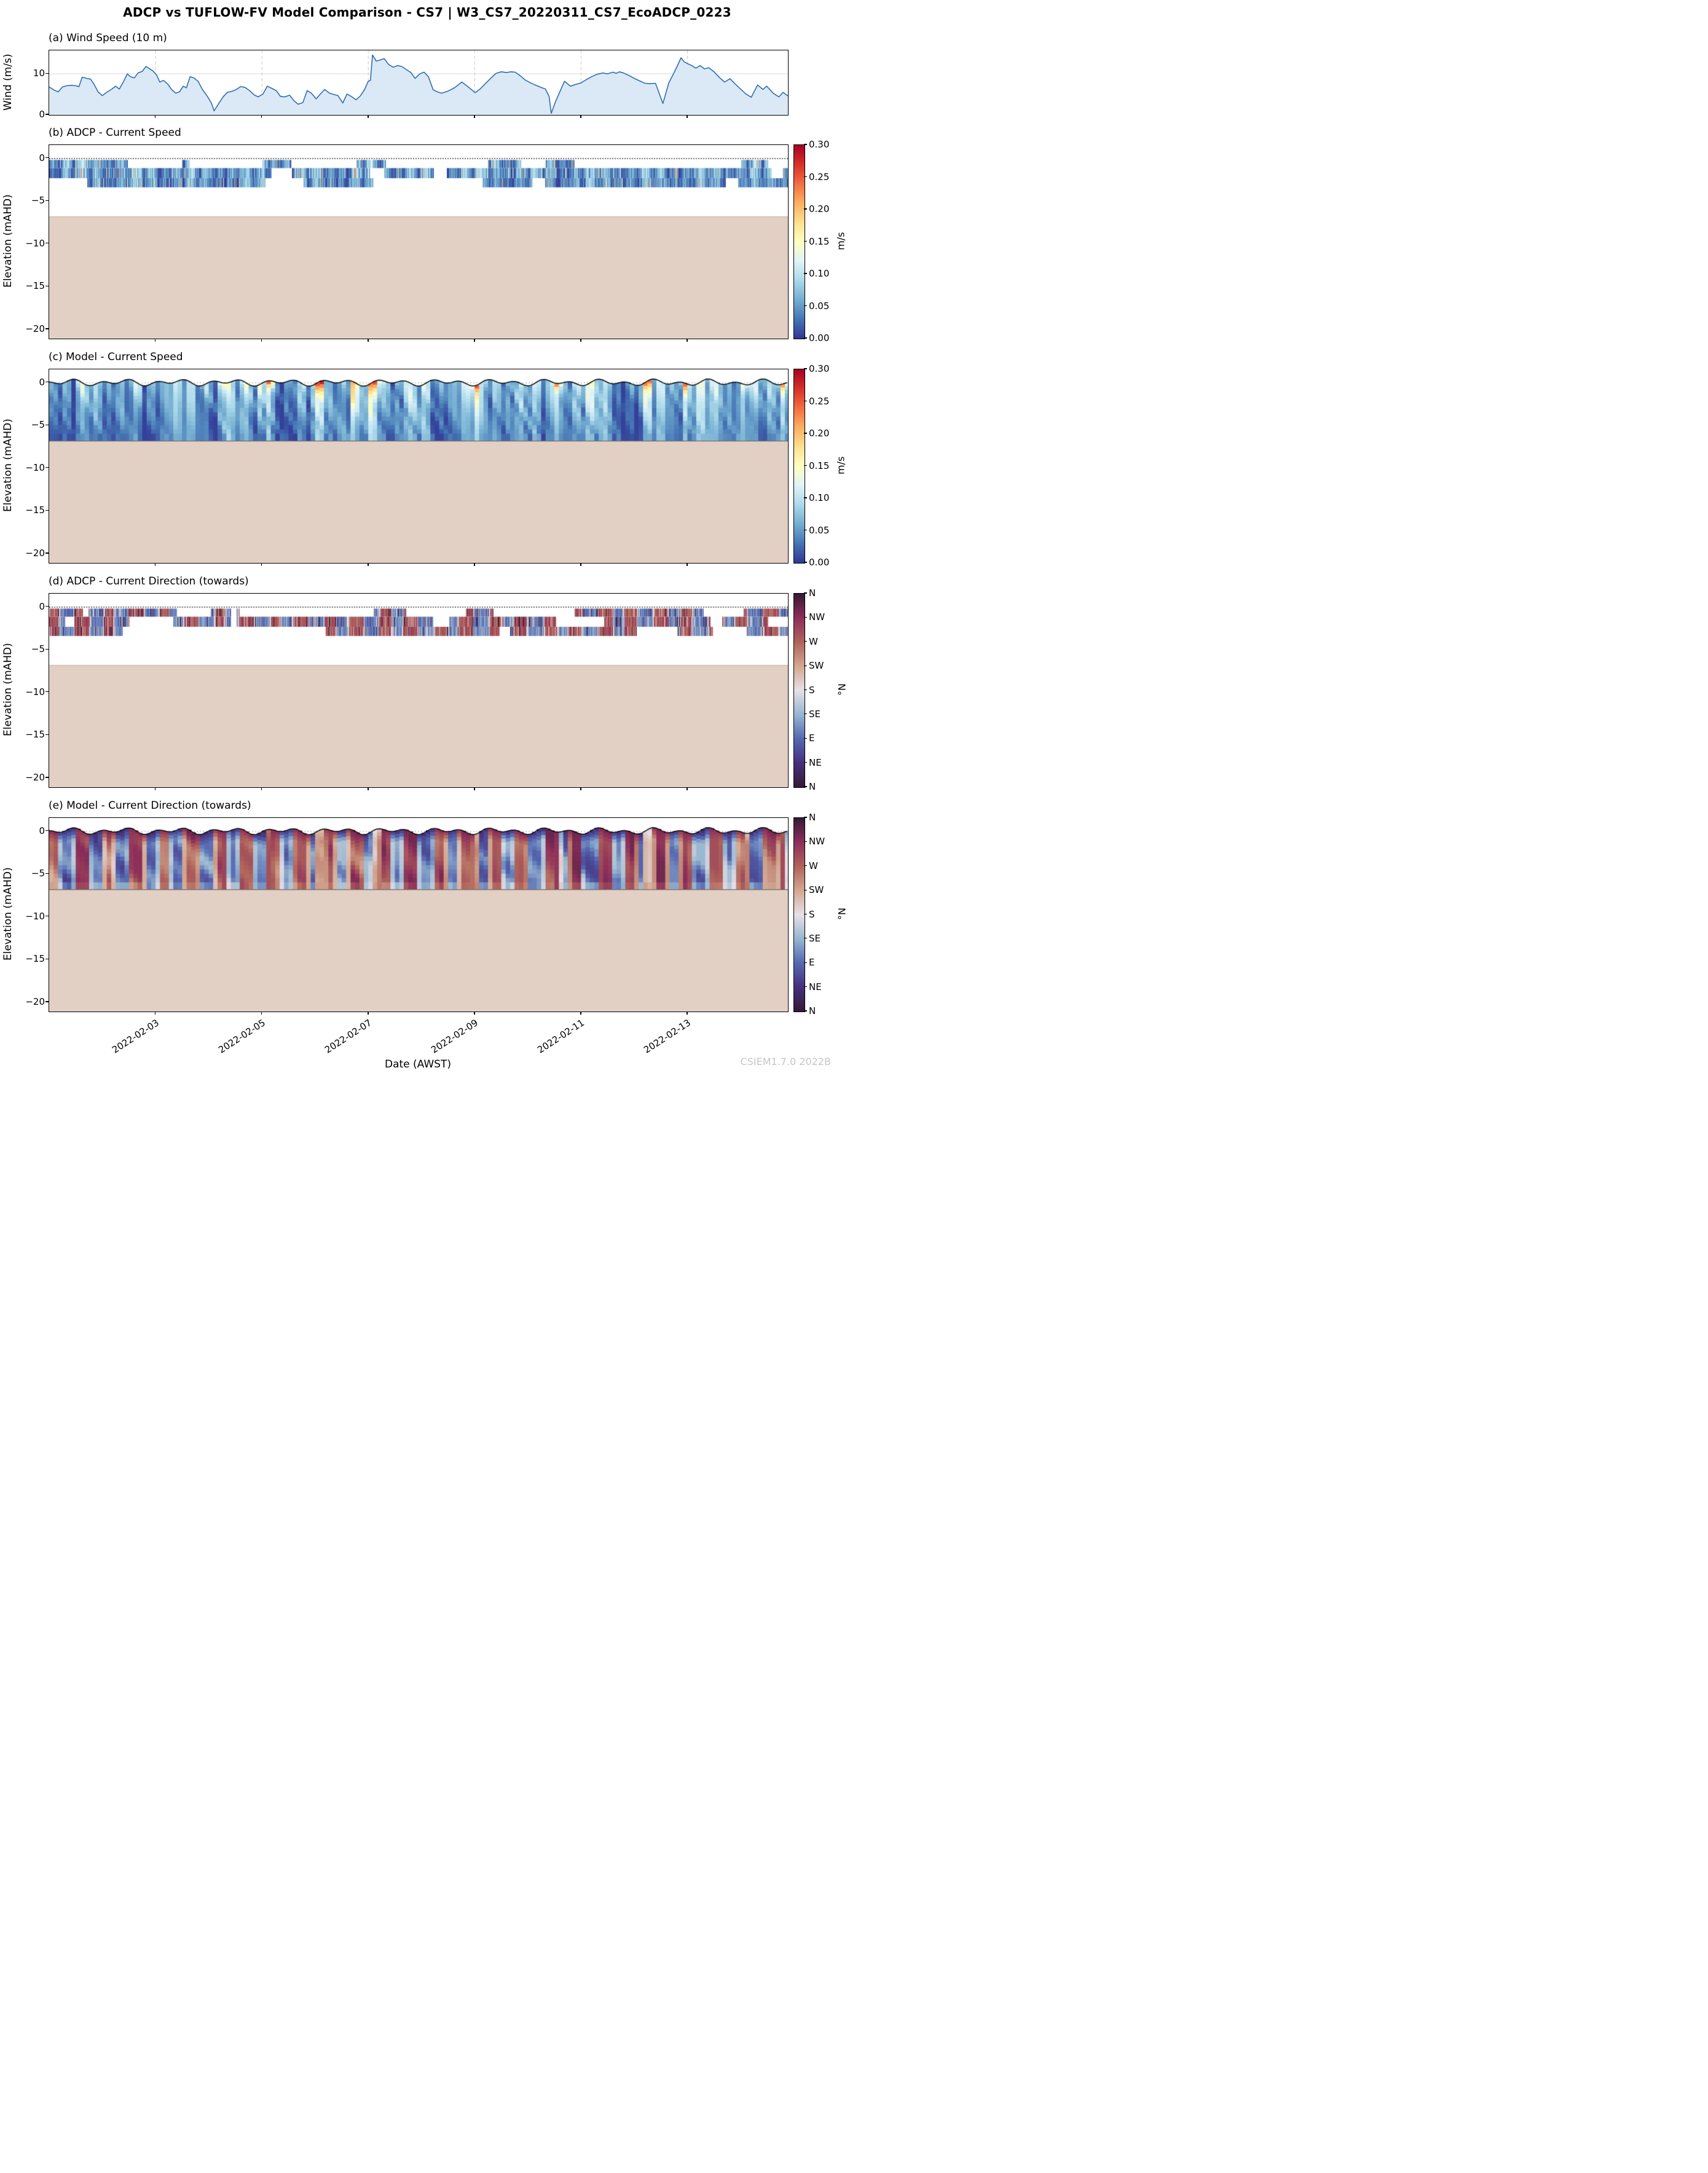  I want to click on x-tick-label: 2022-02-03, so click(135, 1036).